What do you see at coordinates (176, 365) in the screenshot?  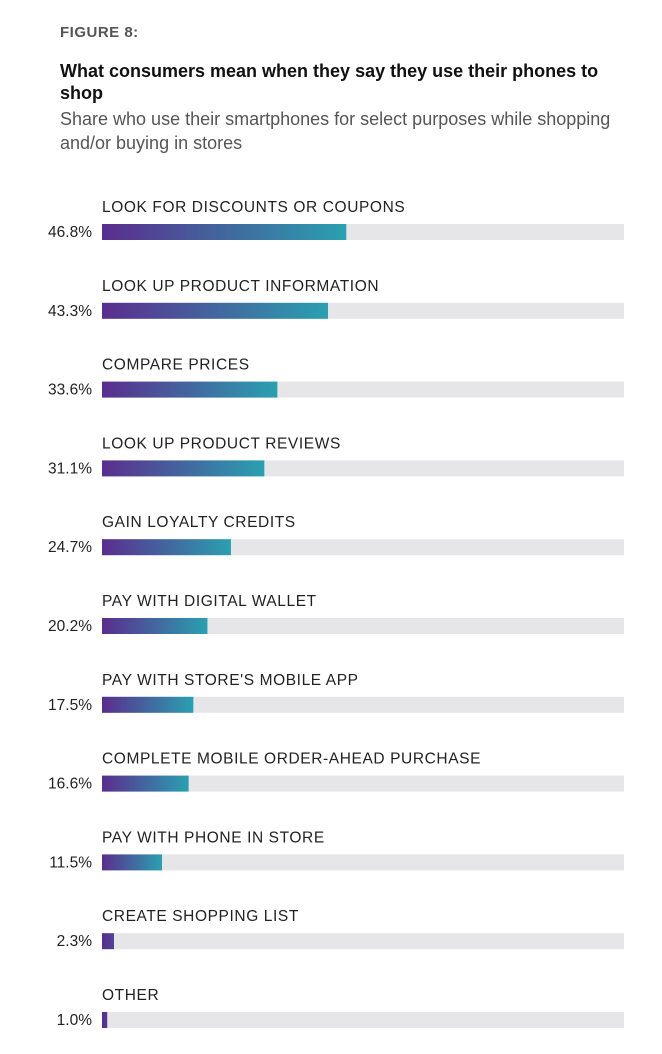 I see `category-label: COMPARE PRICES` at bounding box center [176, 365].